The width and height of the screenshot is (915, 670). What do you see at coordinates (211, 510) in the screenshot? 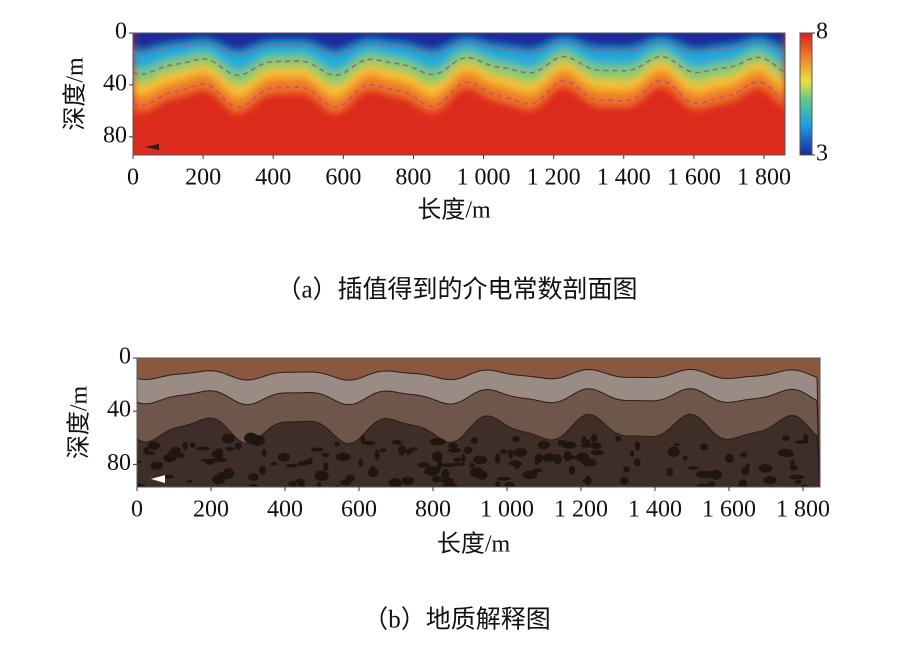
I see `x-tick-label: 200` at bounding box center [211, 510].